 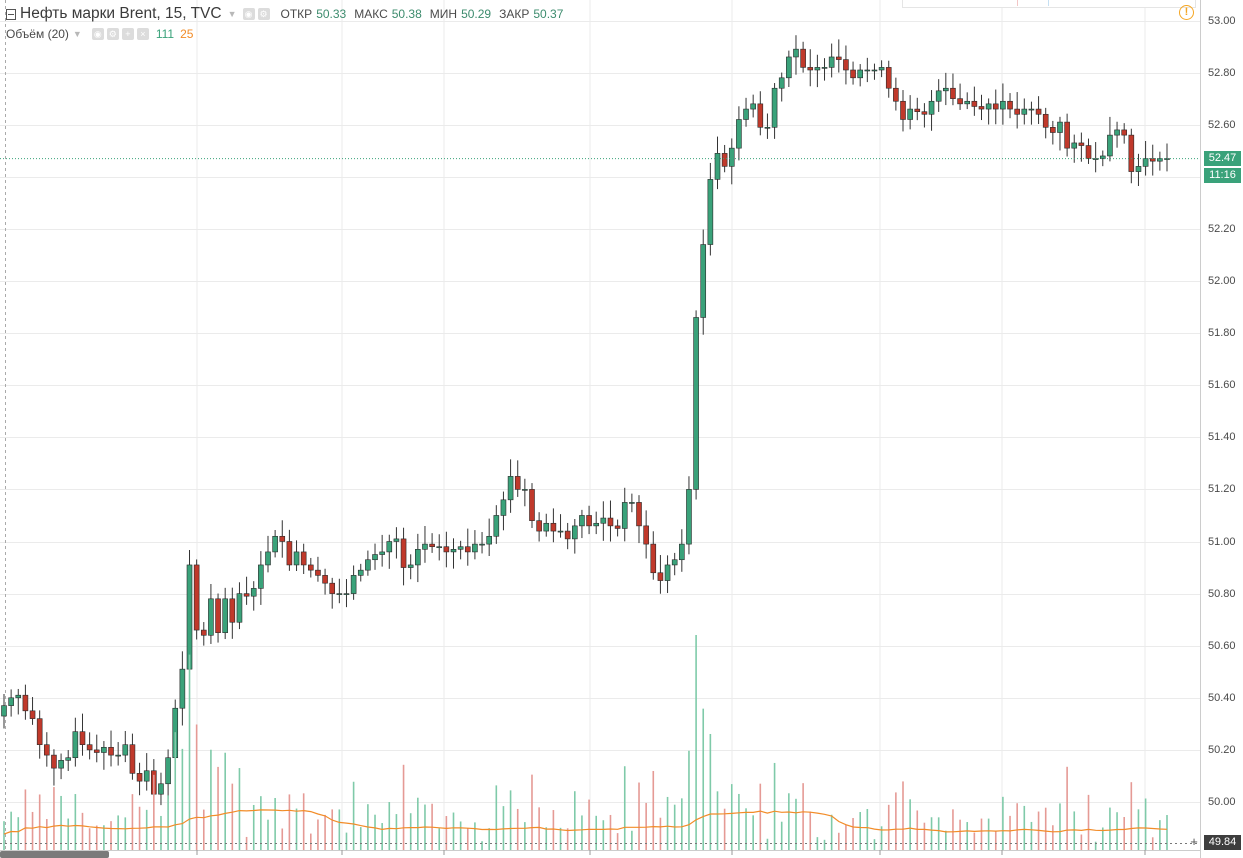 I want to click on volume-ma-line, so click(x=585, y=822).